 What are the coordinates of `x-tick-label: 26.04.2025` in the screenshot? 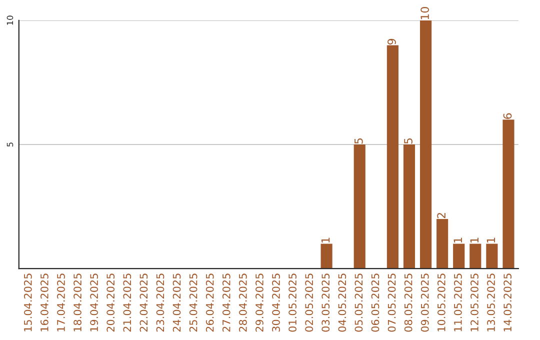 It's located at (210, 303).